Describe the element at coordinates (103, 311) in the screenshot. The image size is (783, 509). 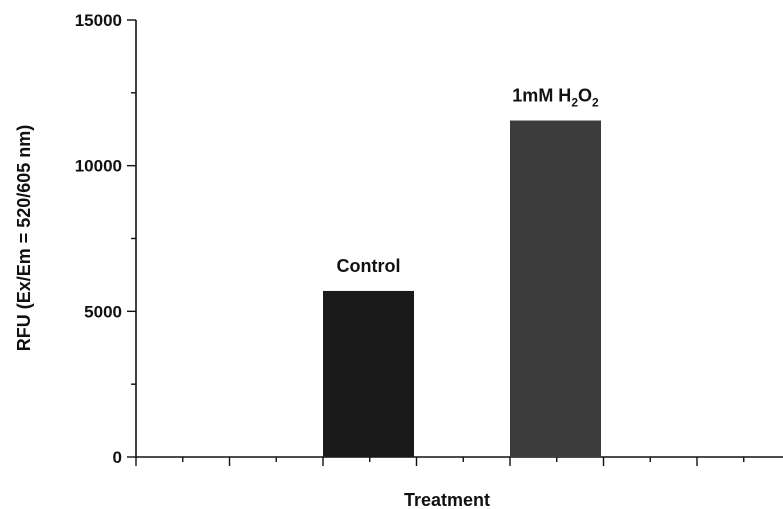
I see `y-tick-label: 5000` at that location.